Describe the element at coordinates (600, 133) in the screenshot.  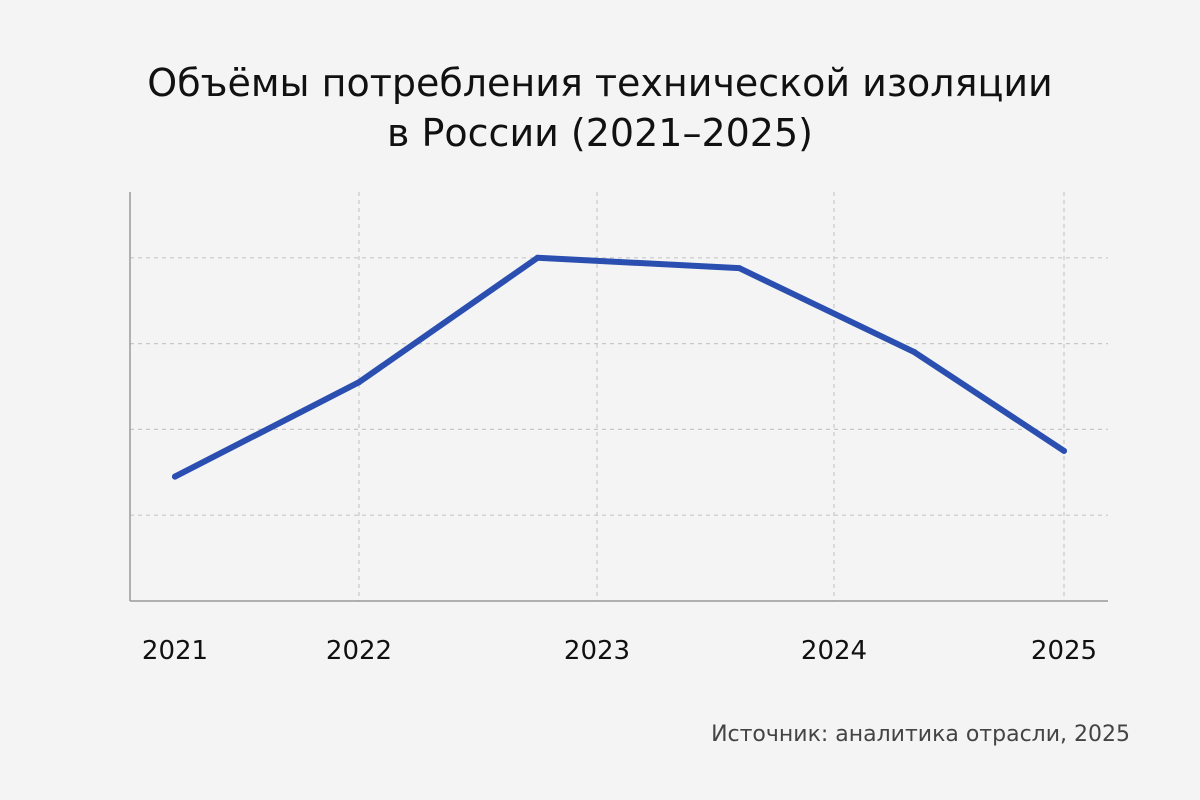
I see `chart-title-line-2: в России (2021–2025)` at that location.